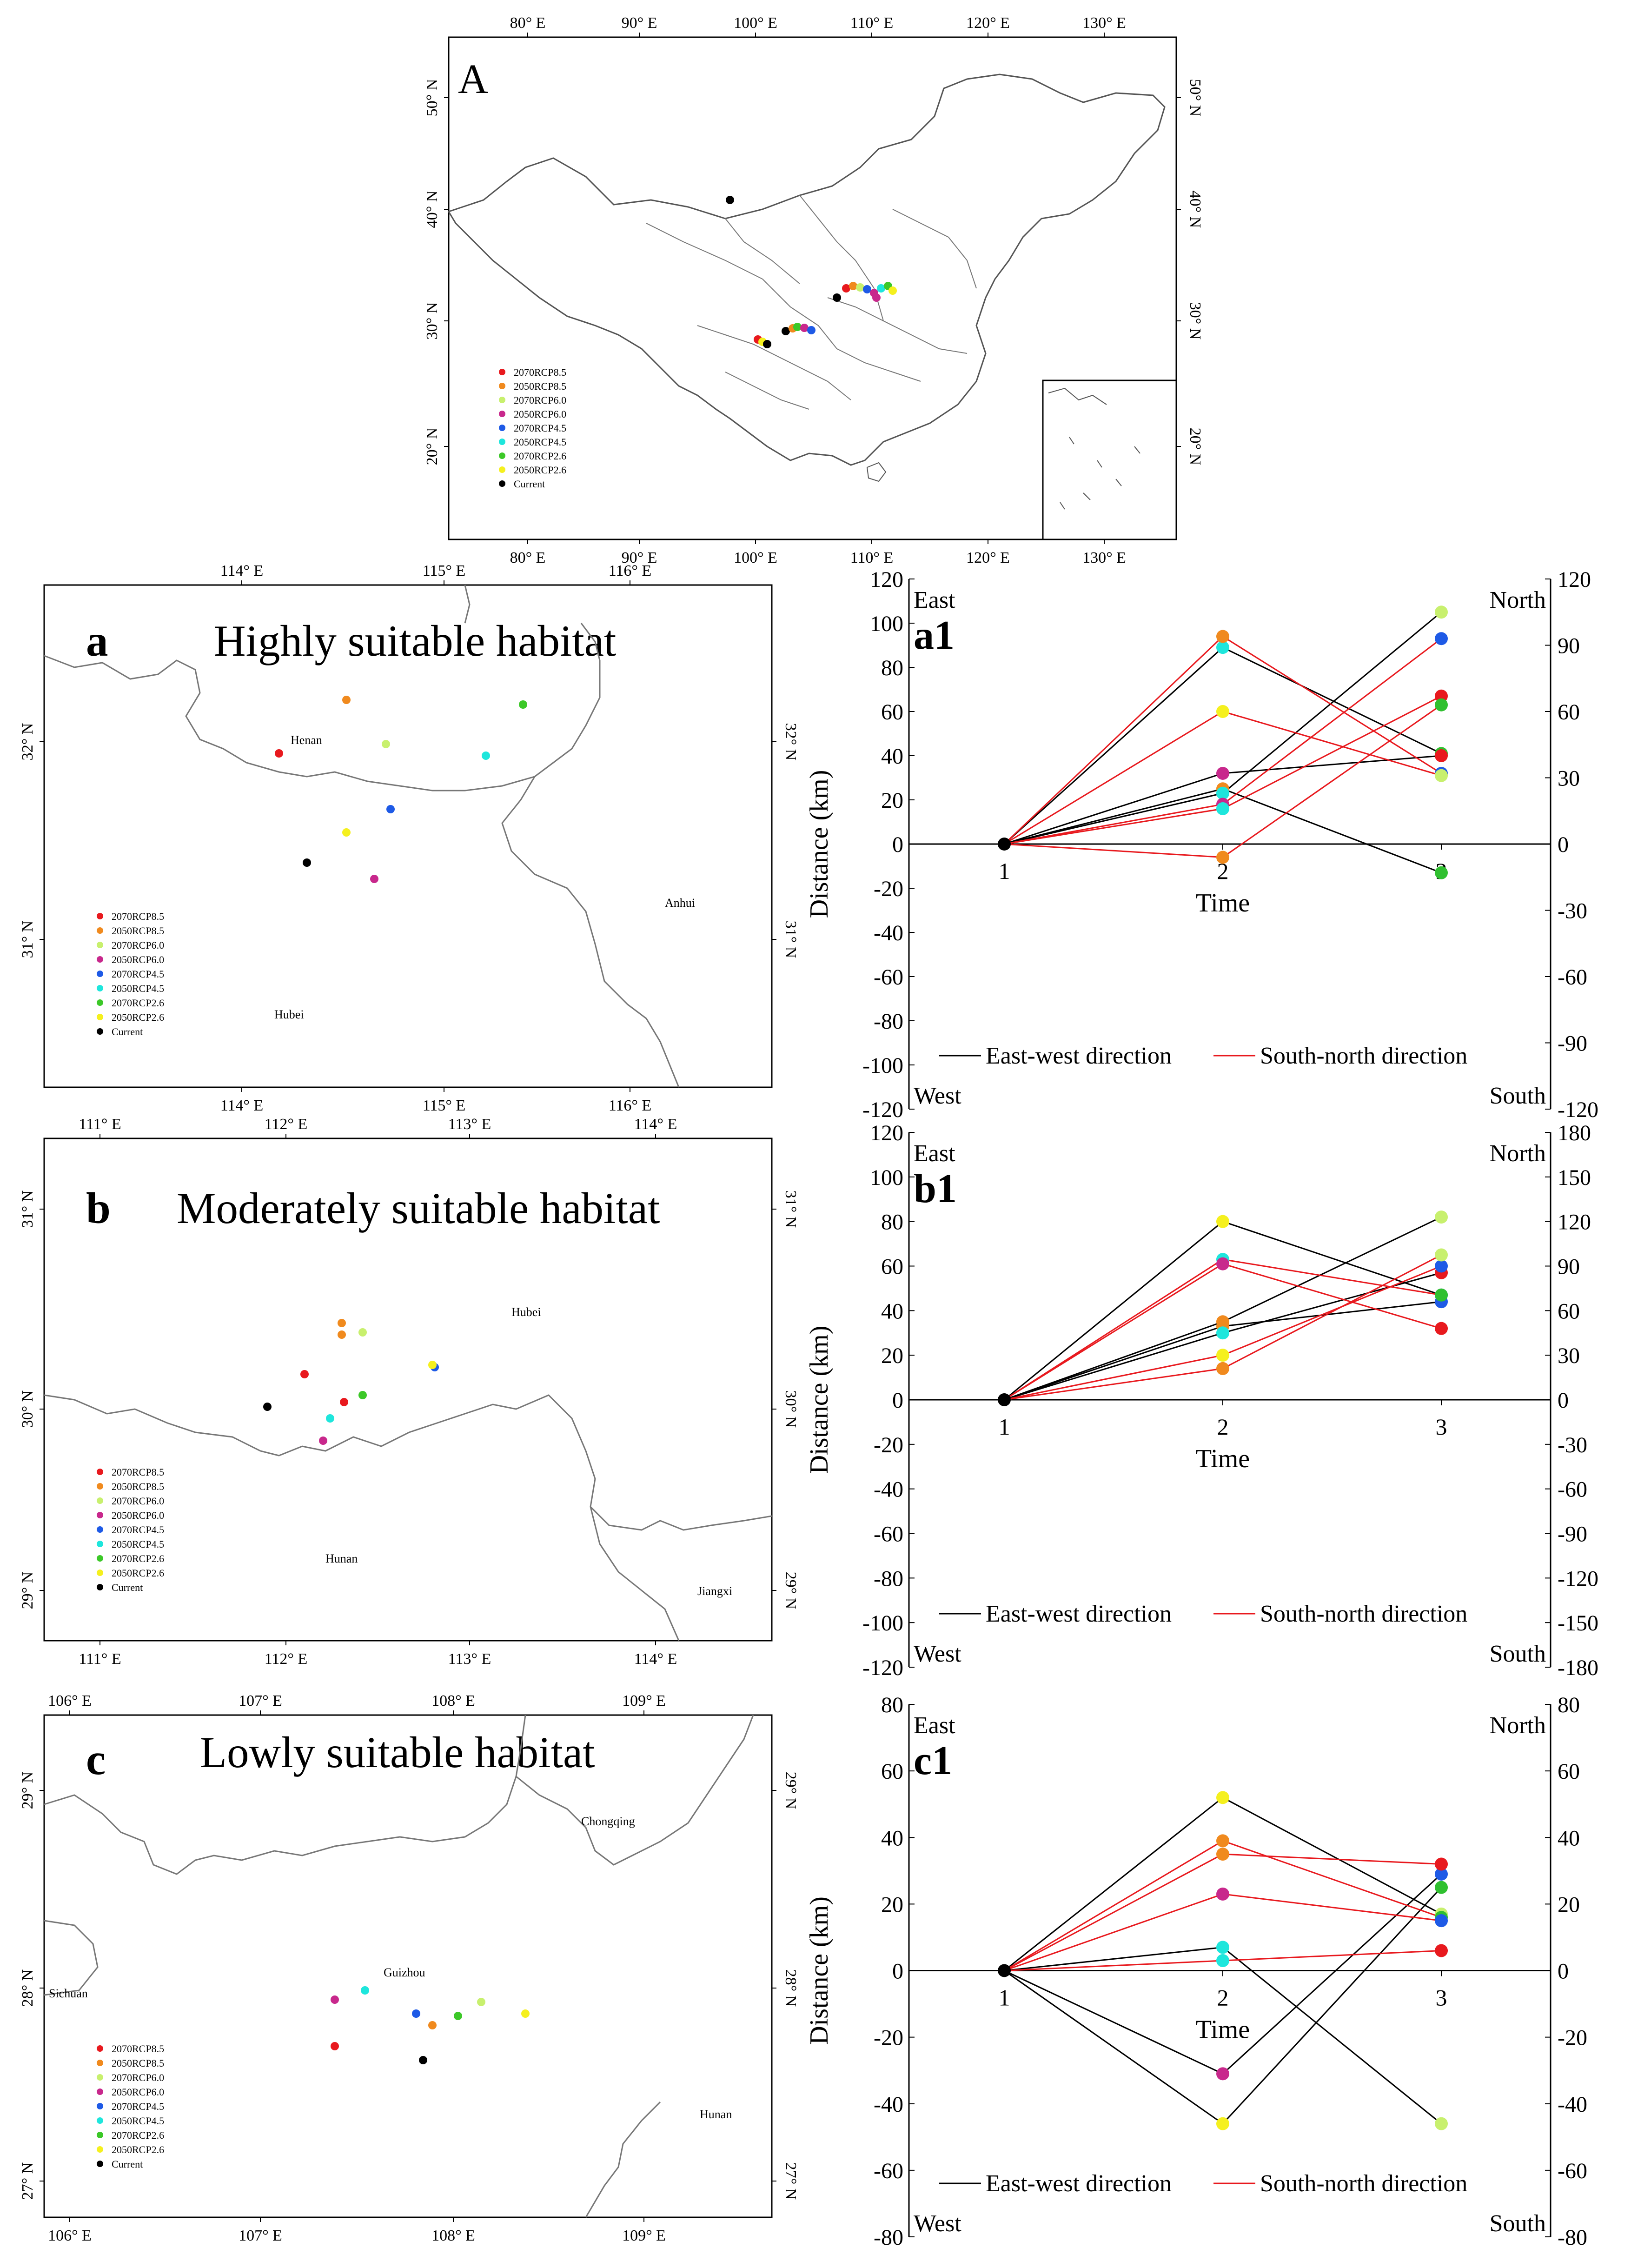 Image resolution: width=1631 pixels, height=2268 pixels. What do you see at coordinates (1578, 1623) in the screenshot?
I see `y2-tick-label: -150` at bounding box center [1578, 1623].